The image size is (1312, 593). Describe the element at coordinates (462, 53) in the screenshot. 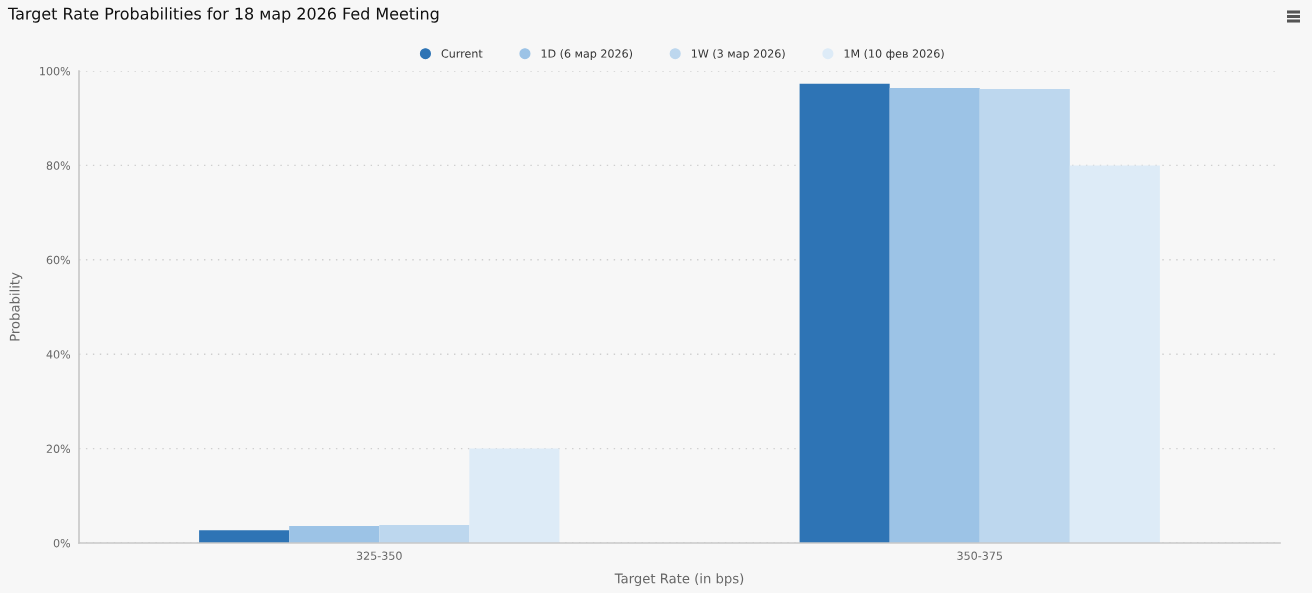

I see `legend-label: Current` at that location.